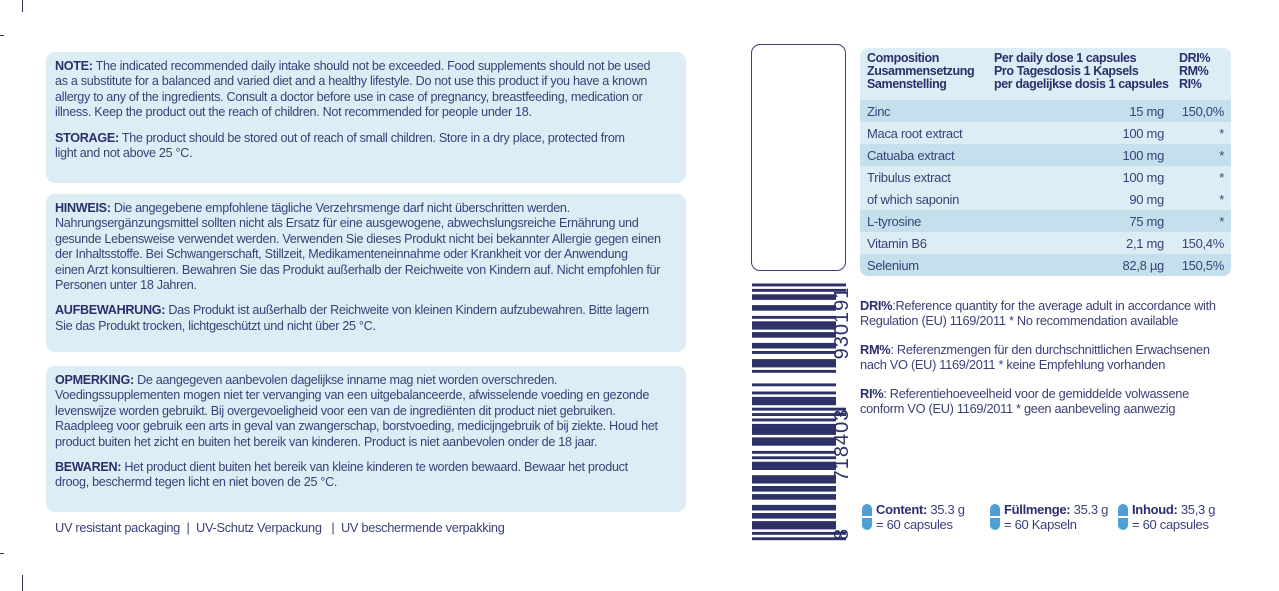  I want to click on content-de: Füllmenge: 35.3 g = 60 Kapseln, so click(1049, 517).